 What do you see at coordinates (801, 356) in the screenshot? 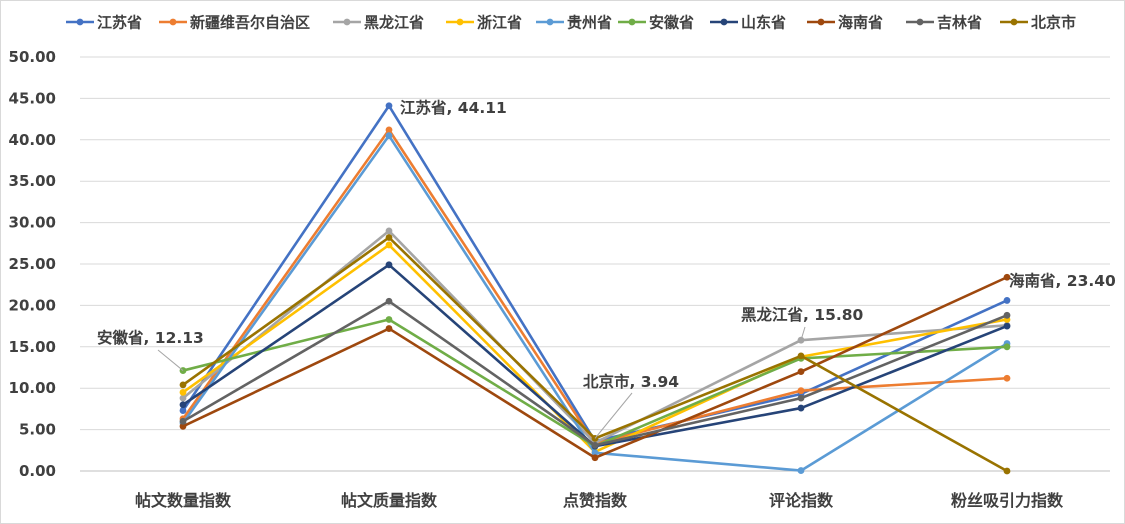
I see `data-point-北京市-3` at bounding box center [801, 356].